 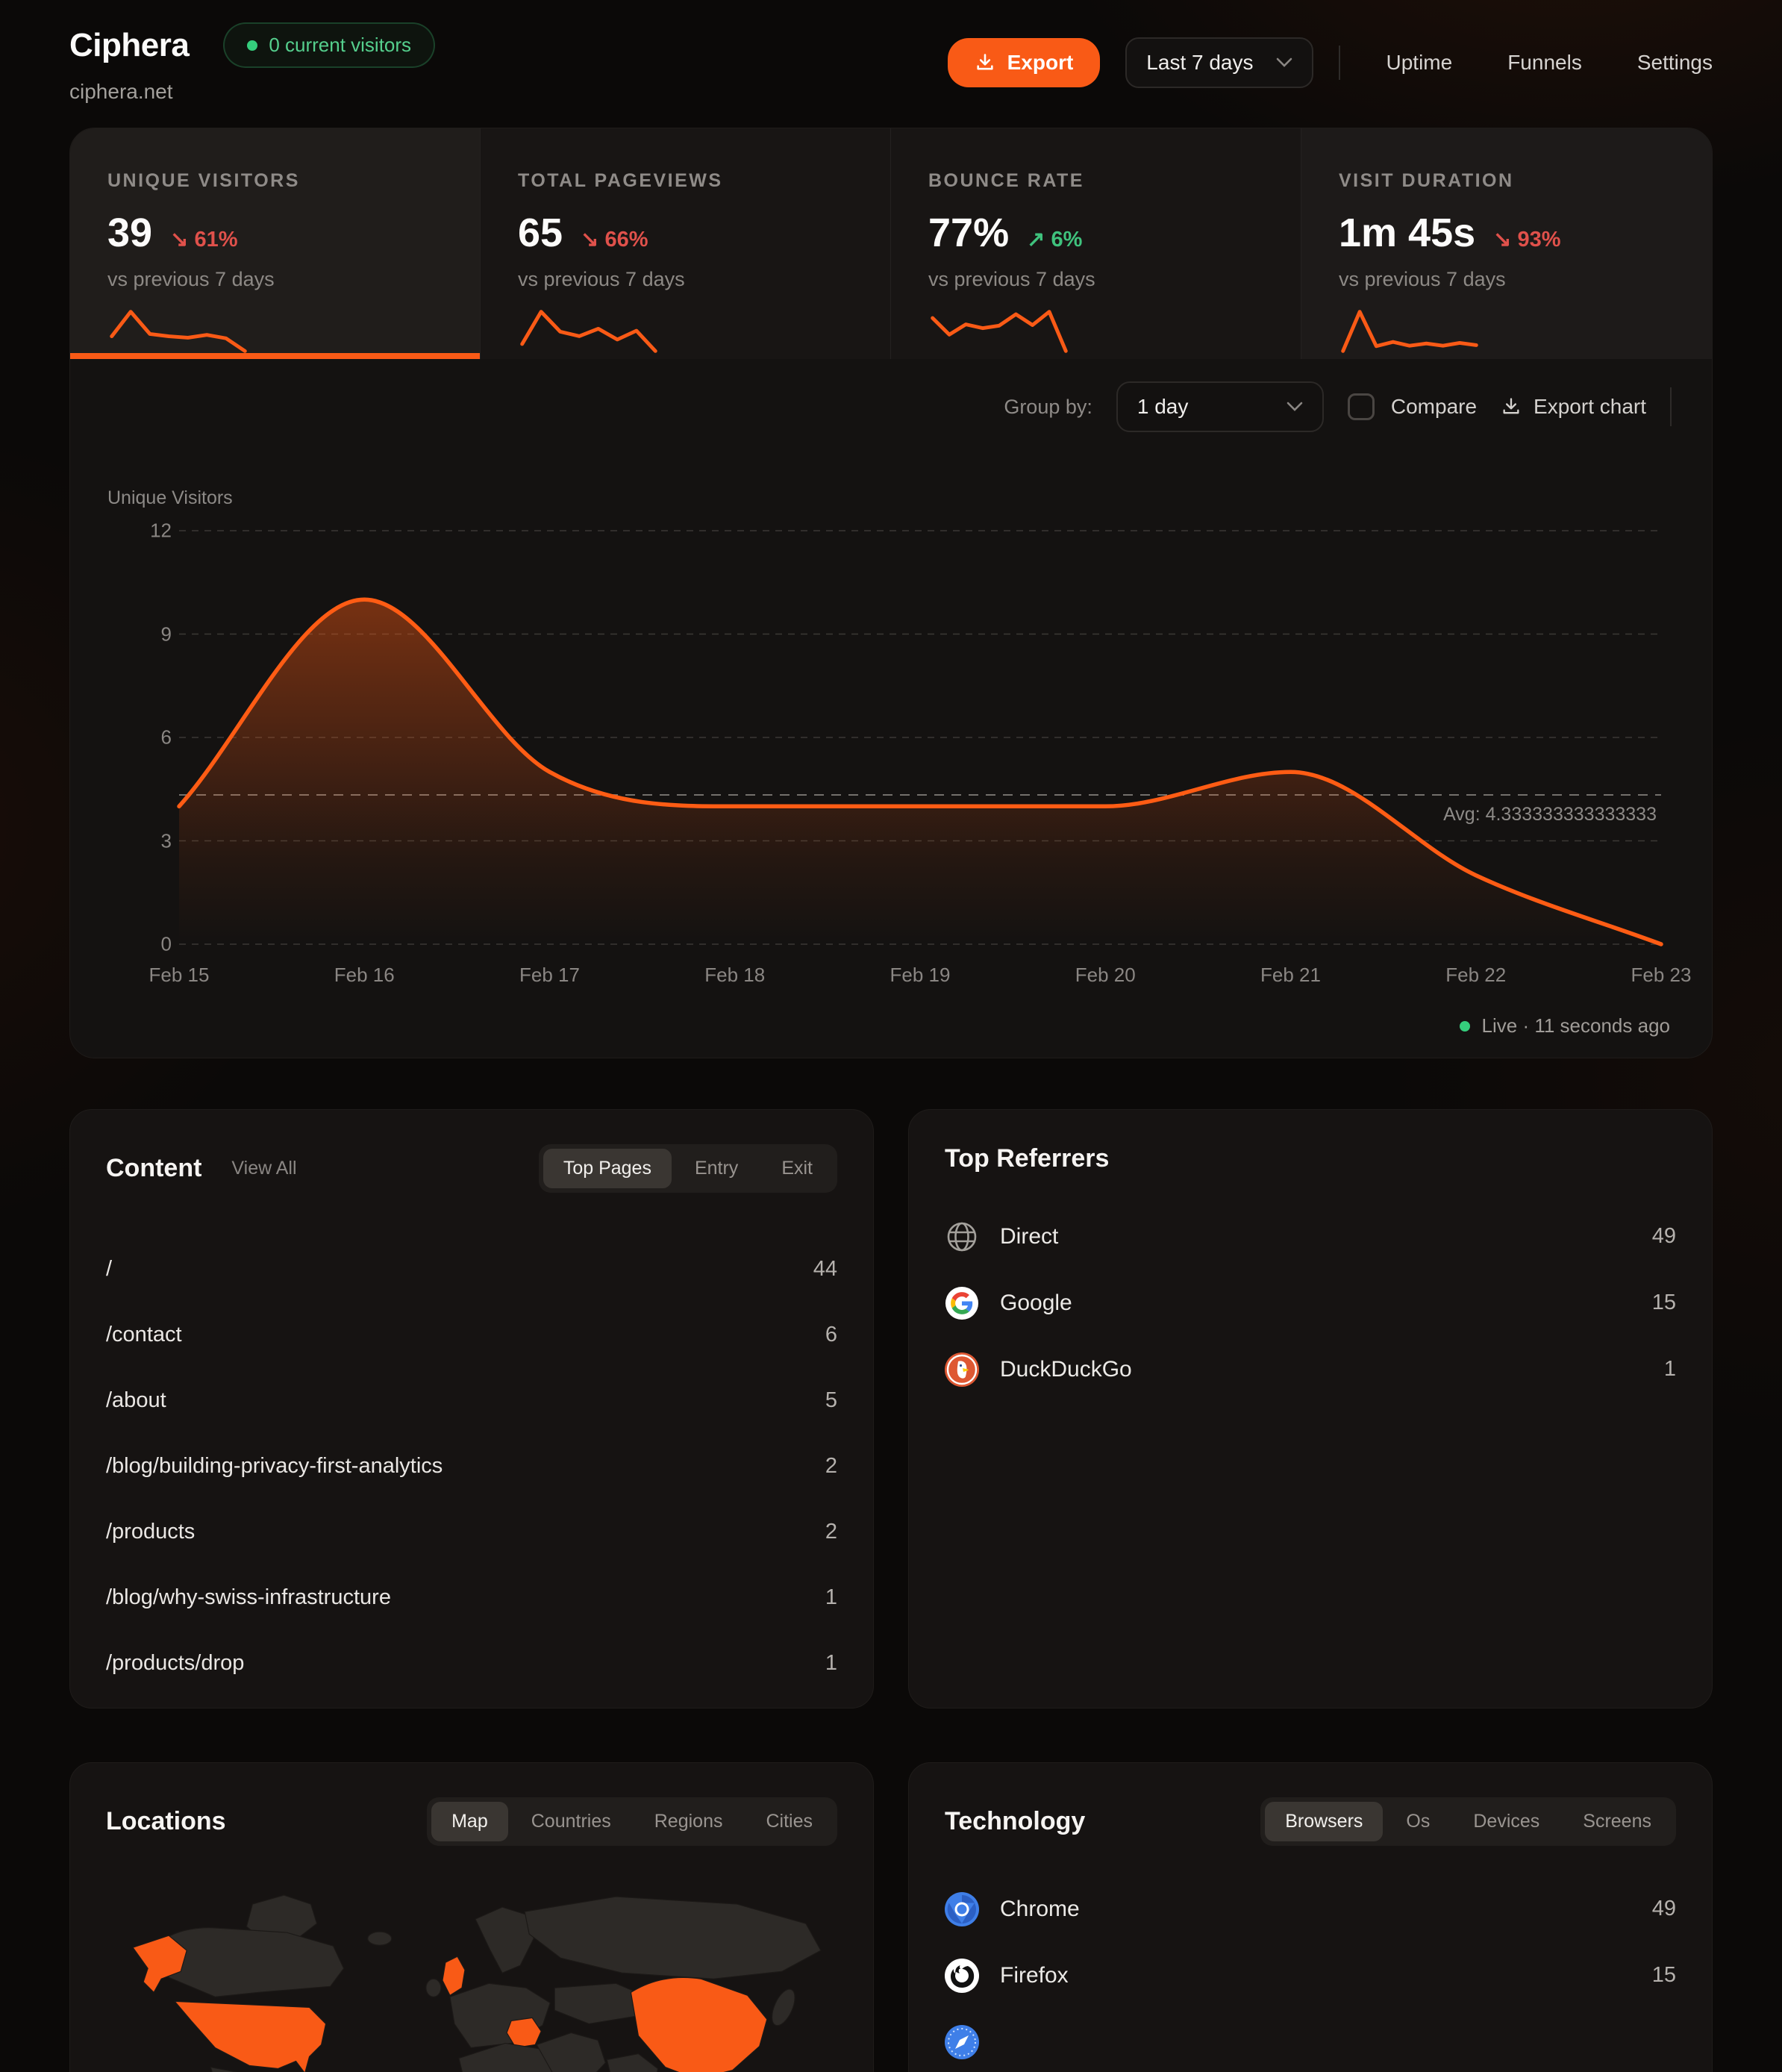 I want to click on page-path: /products, so click(x=151, y=1531).